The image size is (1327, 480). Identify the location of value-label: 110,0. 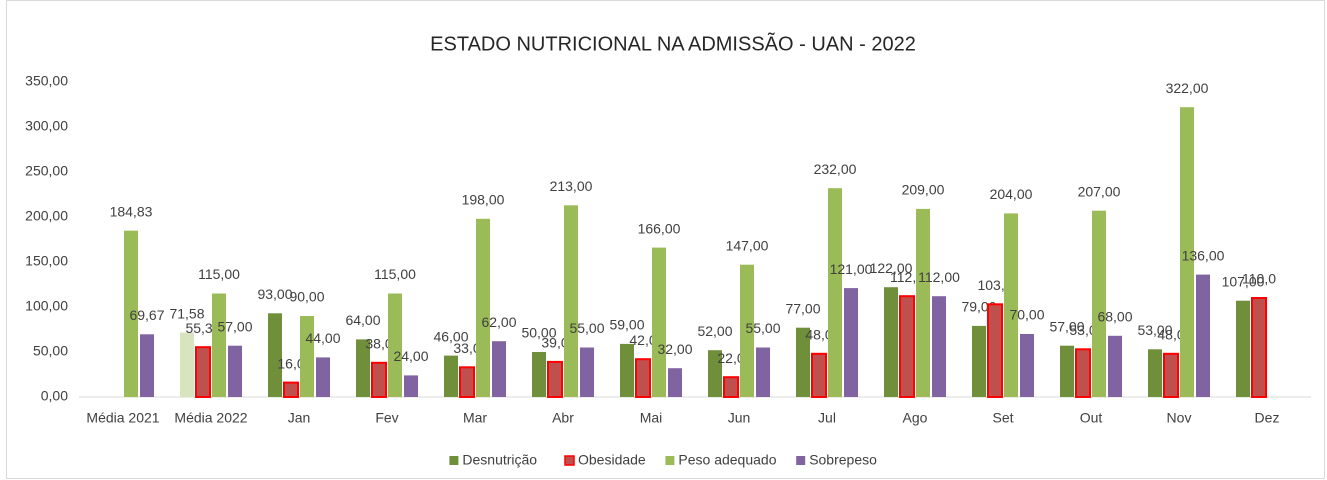
(1259, 279).